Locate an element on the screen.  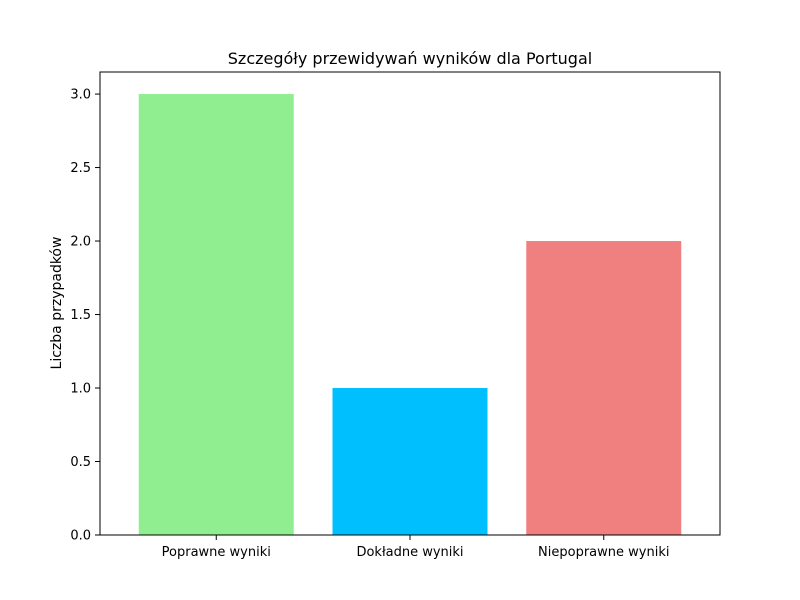
y-tick-label: 2.5 is located at coordinates (80, 168).